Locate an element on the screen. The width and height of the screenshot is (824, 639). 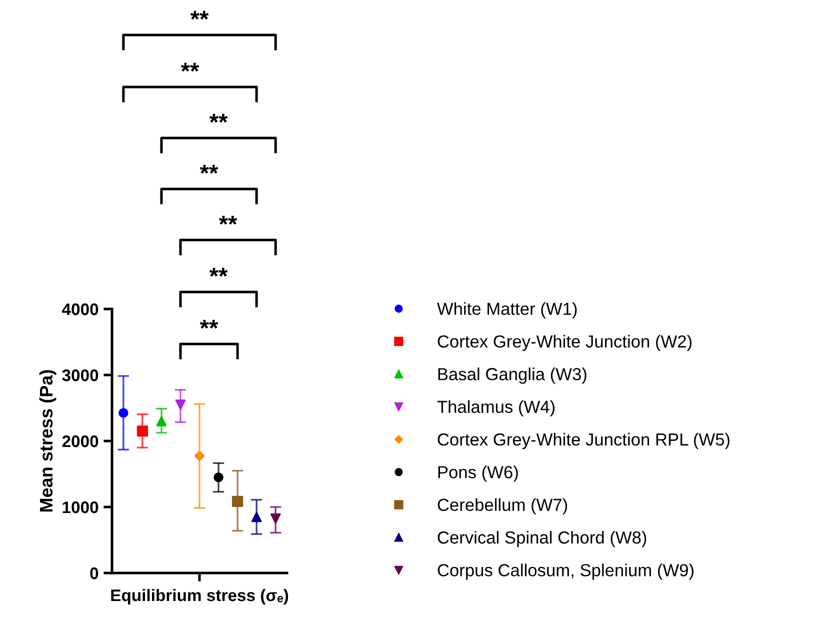
x-axis-title: Equilibrium stress (σₑ) is located at coordinates (199, 596).